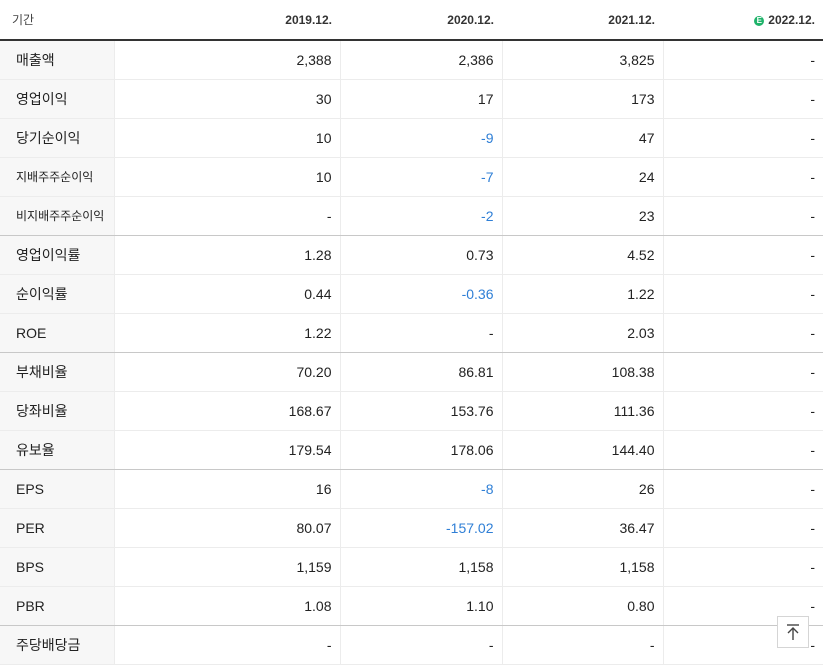 The height and width of the screenshot is (665, 823). I want to click on table-cell: 2,388, so click(226, 60).